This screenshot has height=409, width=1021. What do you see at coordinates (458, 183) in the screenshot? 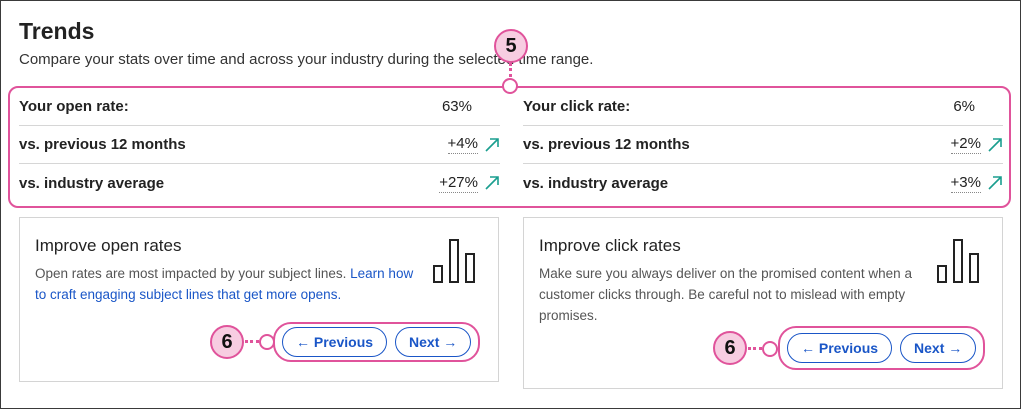
I see `stats-value: +27%` at bounding box center [458, 183].